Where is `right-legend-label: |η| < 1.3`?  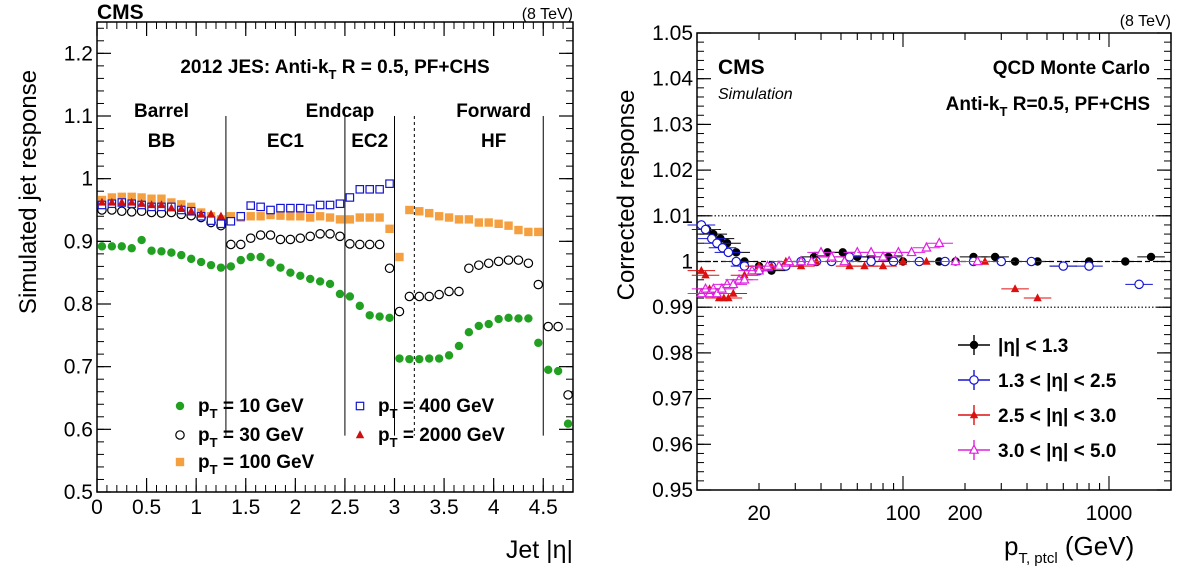
right-legend-label: |η| < 1.3 is located at coordinates (1033, 346).